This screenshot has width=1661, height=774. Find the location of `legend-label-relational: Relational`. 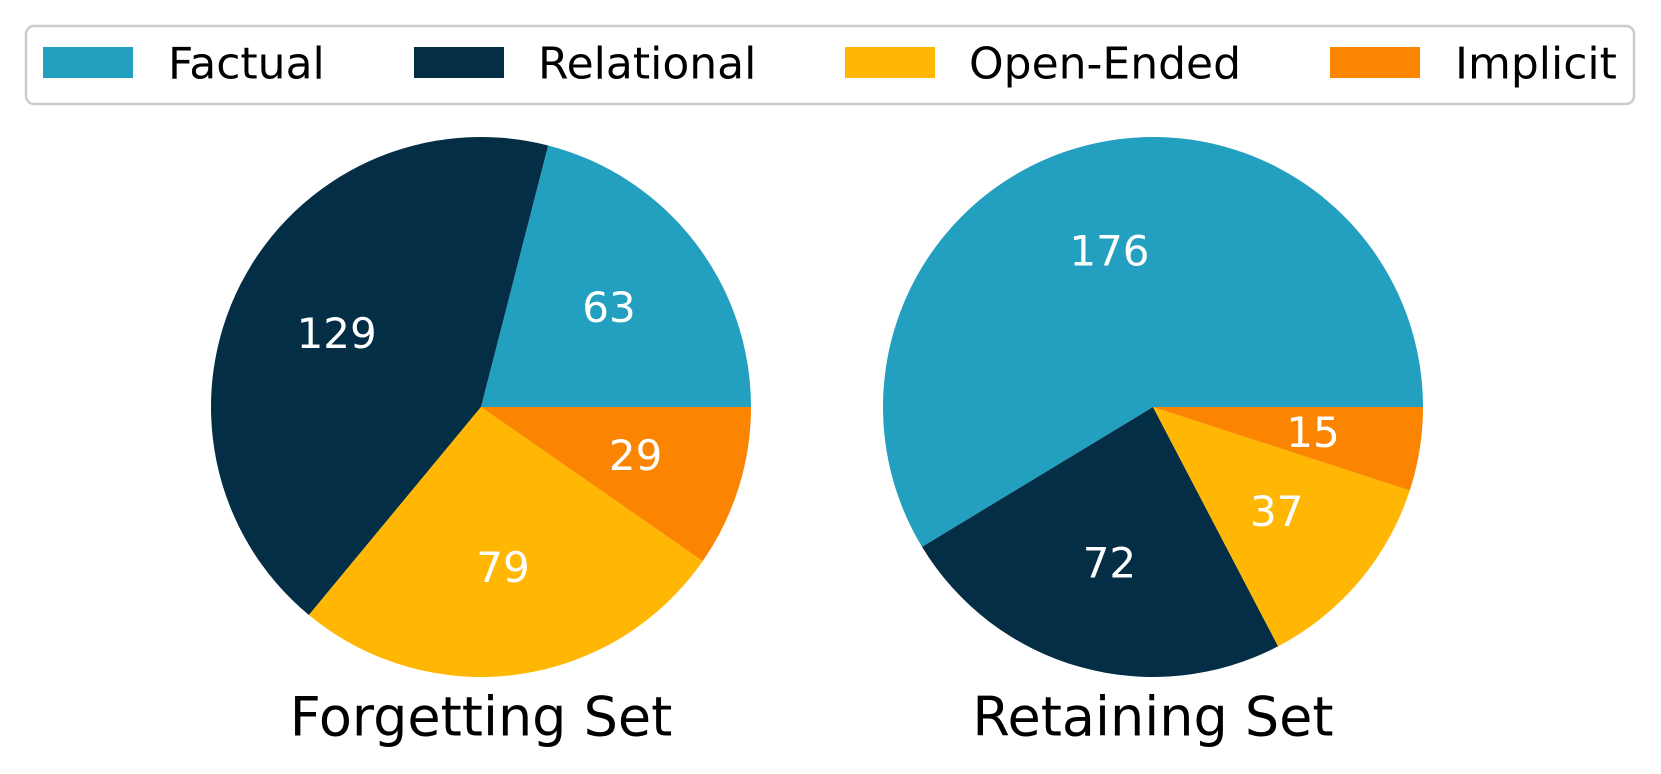

legend-label-relational: Relational is located at coordinates (647, 64).